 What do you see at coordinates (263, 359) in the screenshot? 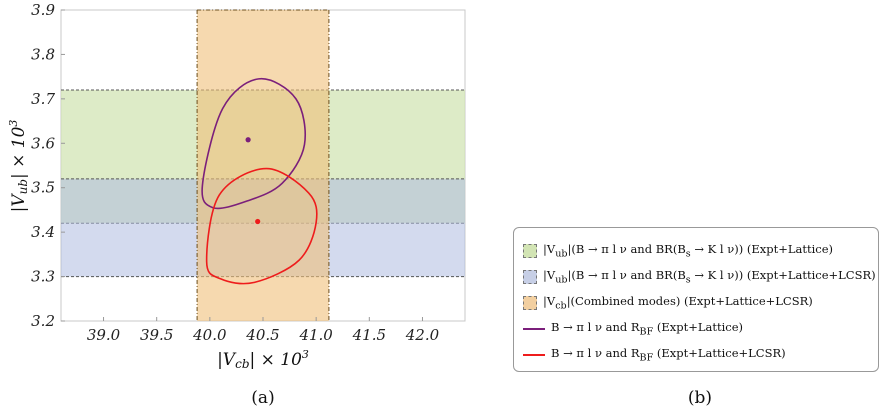
I see `x-axis-label: |Vcb| × 103` at bounding box center [263, 359].